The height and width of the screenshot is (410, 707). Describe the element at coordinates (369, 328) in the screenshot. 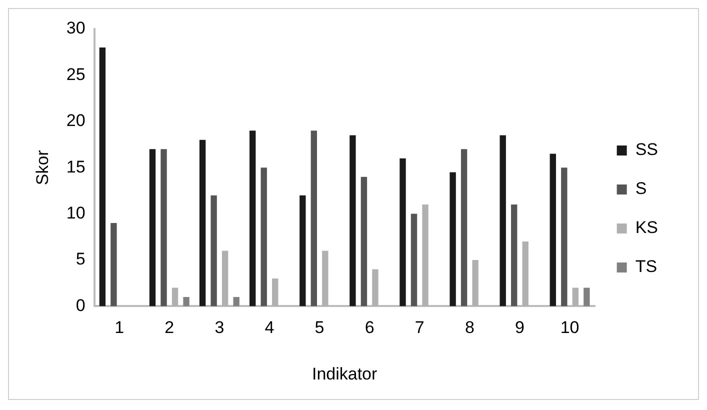

I see `x-tick-label: 6` at that location.